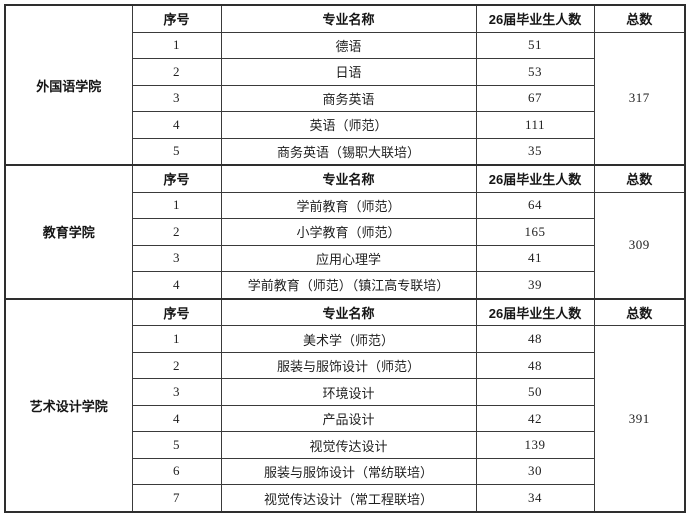 This screenshot has height=520, width=689. Describe the element at coordinates (348, 205) in the screenshot. I see `major-name-cell: 学前教育（师范）` at that location.